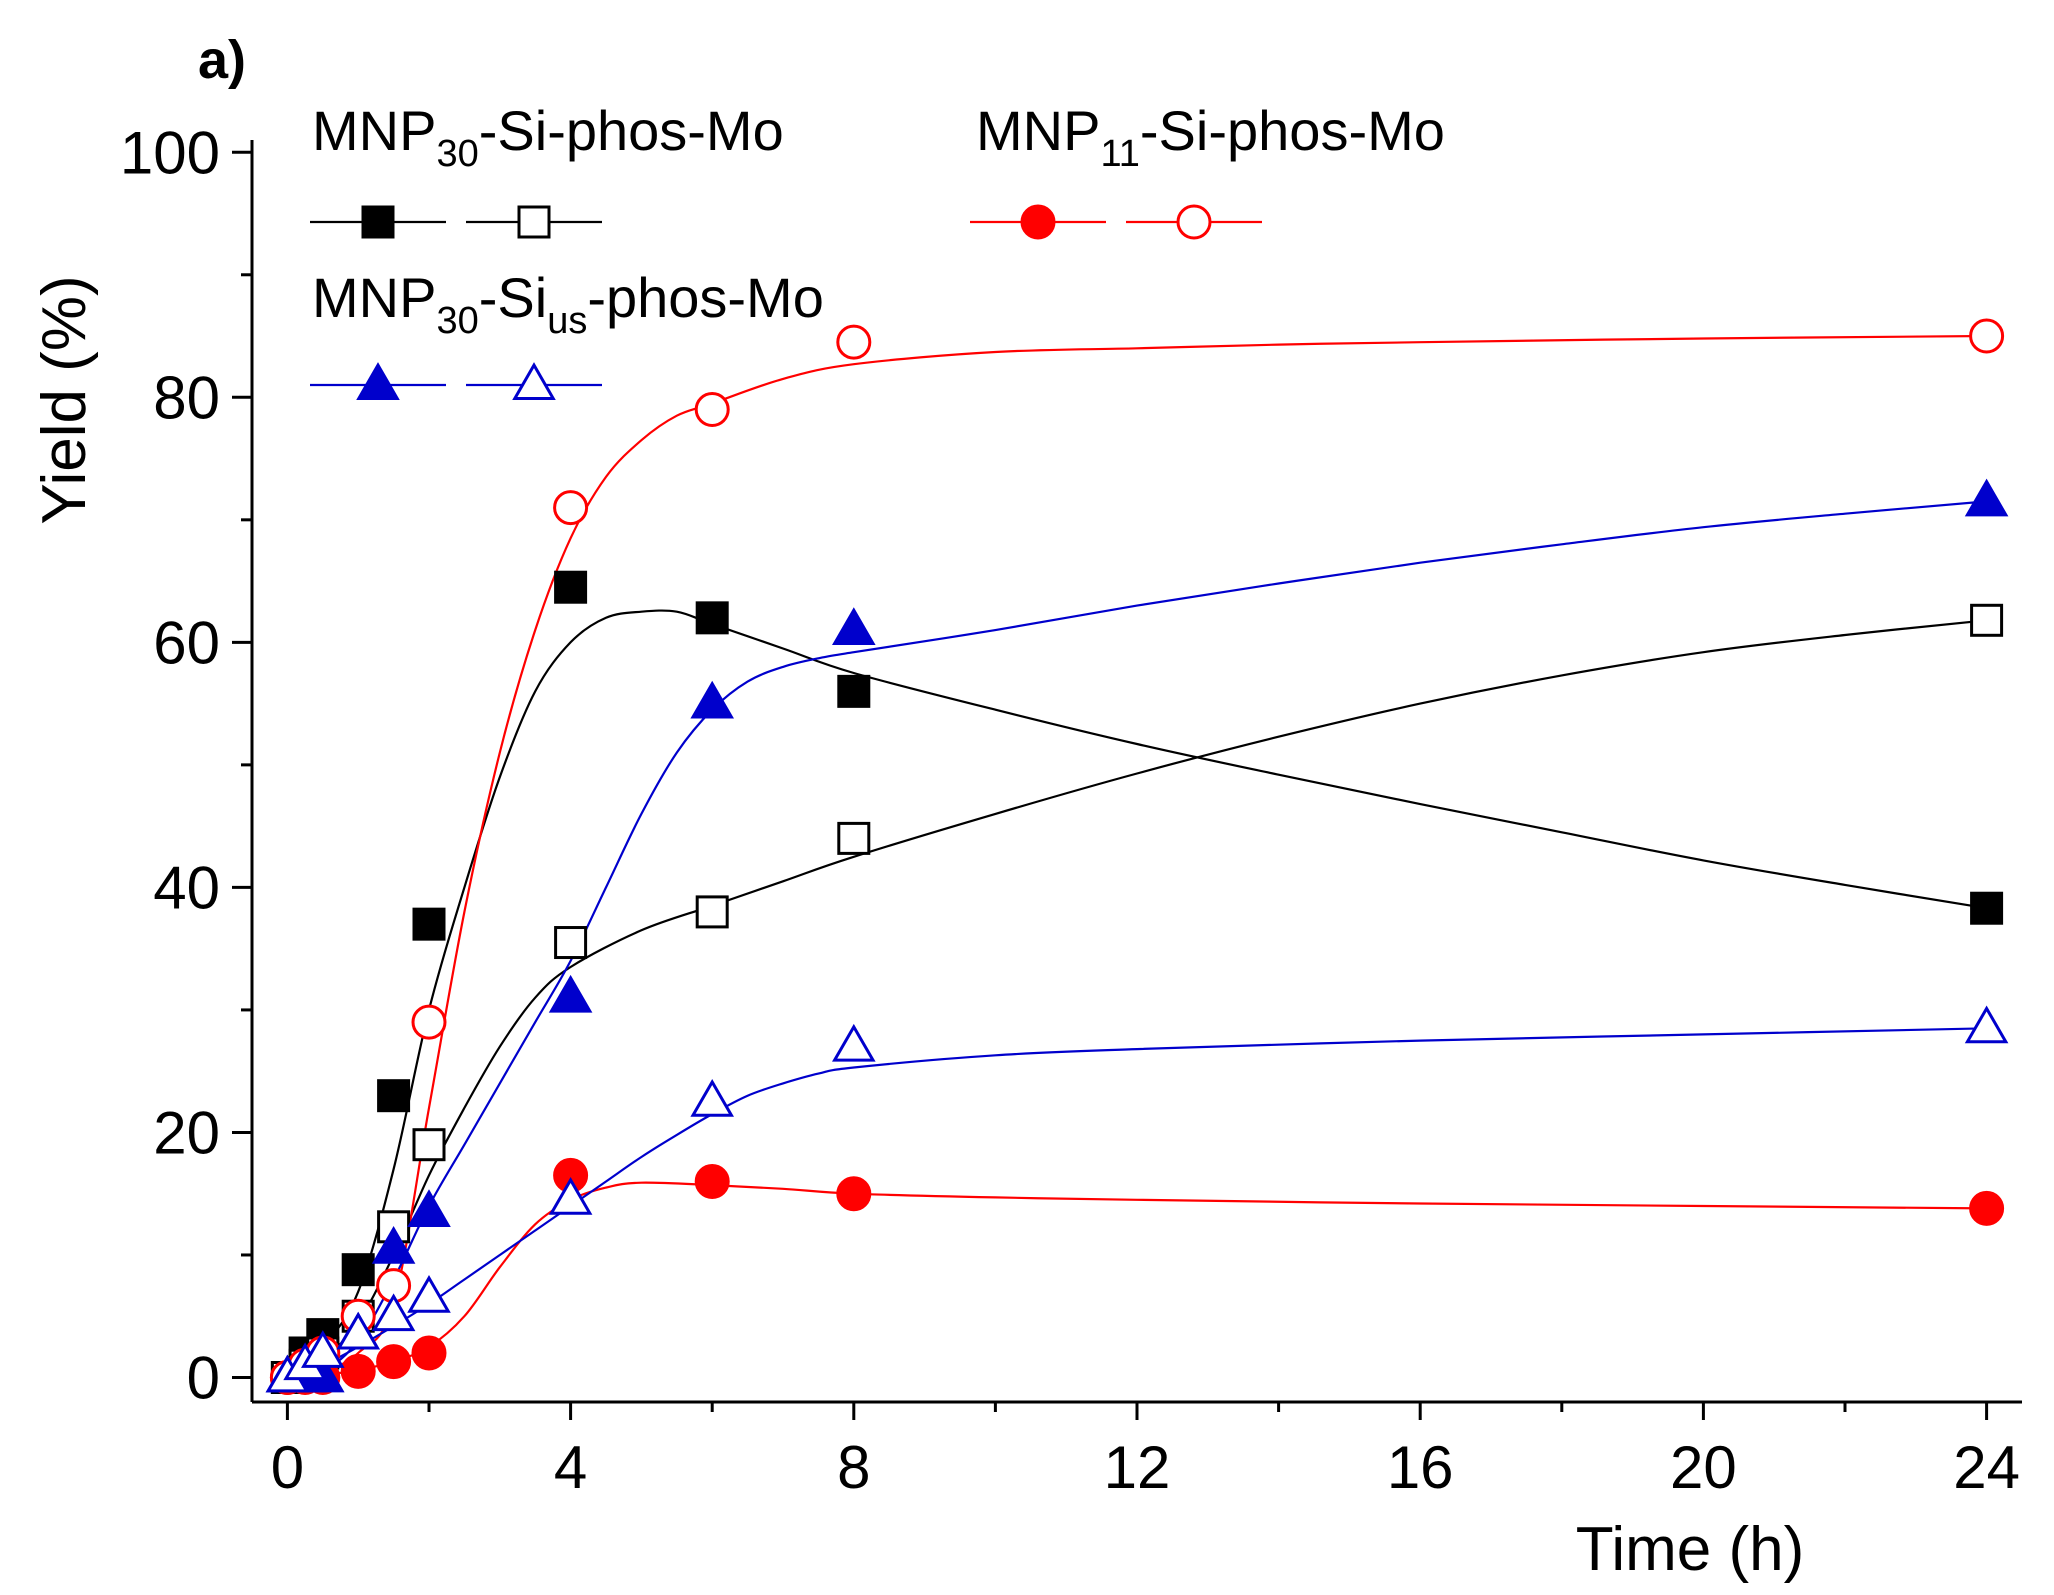 The width and height of the screenshot is (2054, 1595). Describe the element at coordinates (186, 765) in the screenshot. I see `y-axis-ticks: 0 20 40 60 80 100` at that location.